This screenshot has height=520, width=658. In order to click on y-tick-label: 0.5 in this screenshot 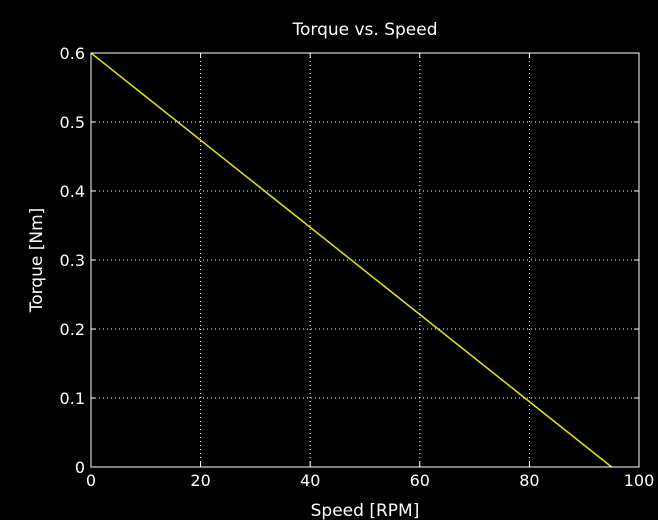, I will do `click(72, 122)`.